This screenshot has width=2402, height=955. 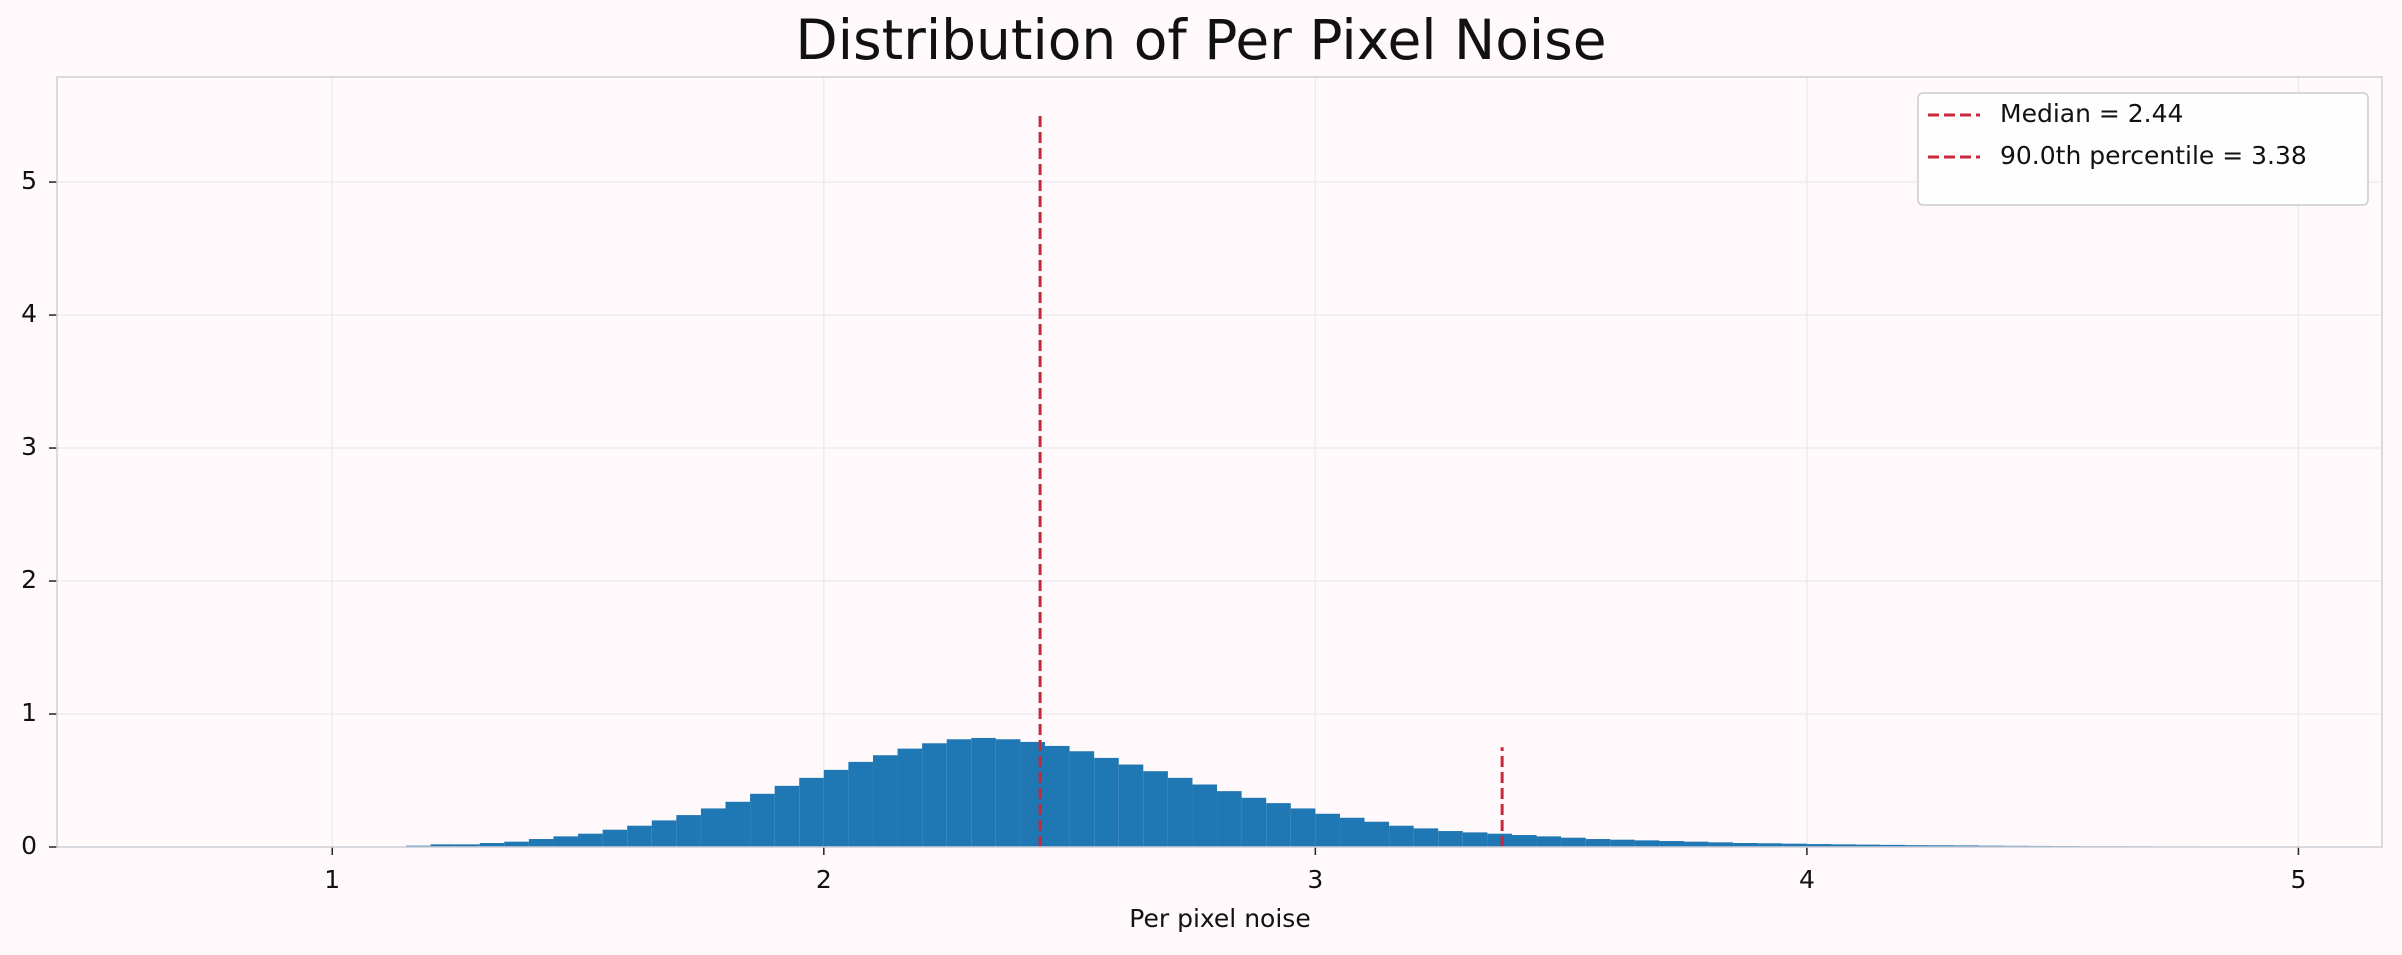 I want to click on y-tick-label: 2, so click(x=29, y=579).